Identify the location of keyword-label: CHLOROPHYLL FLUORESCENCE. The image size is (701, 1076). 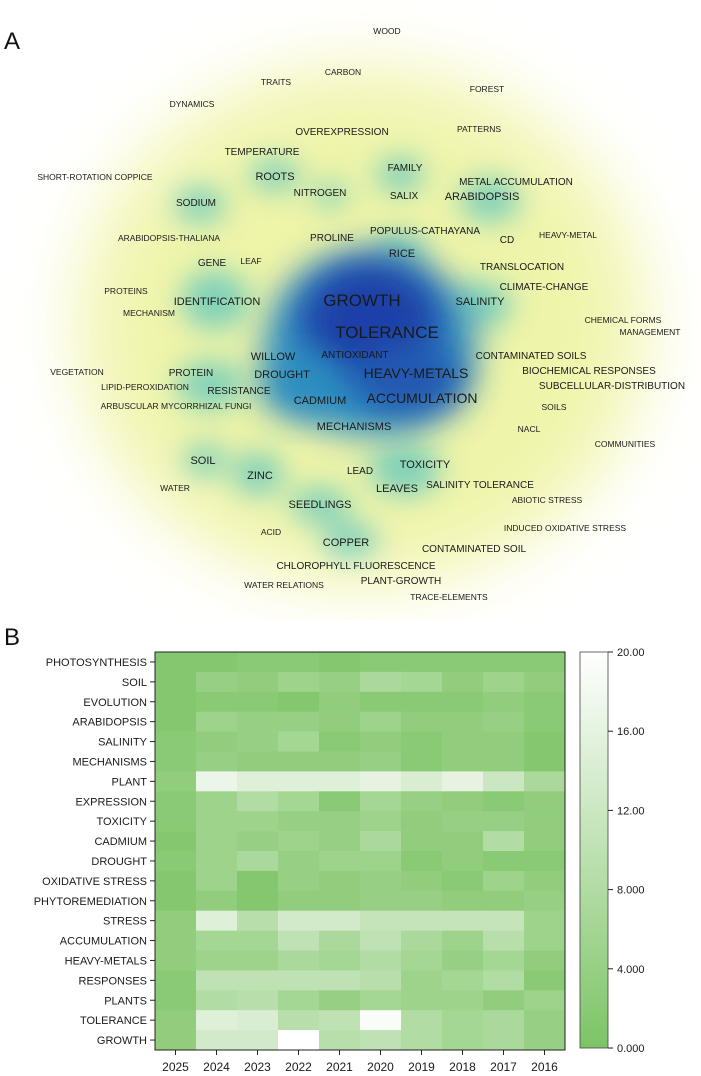
(355, 566).